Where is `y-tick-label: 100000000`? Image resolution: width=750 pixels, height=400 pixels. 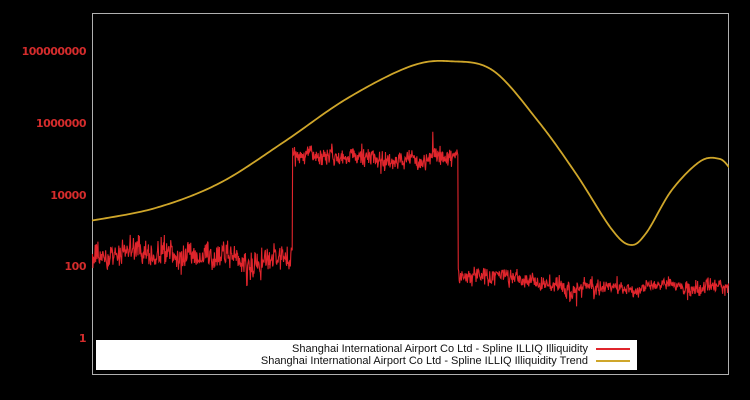 y-tick-label: 100000000 is located at coordinates (54, 51).